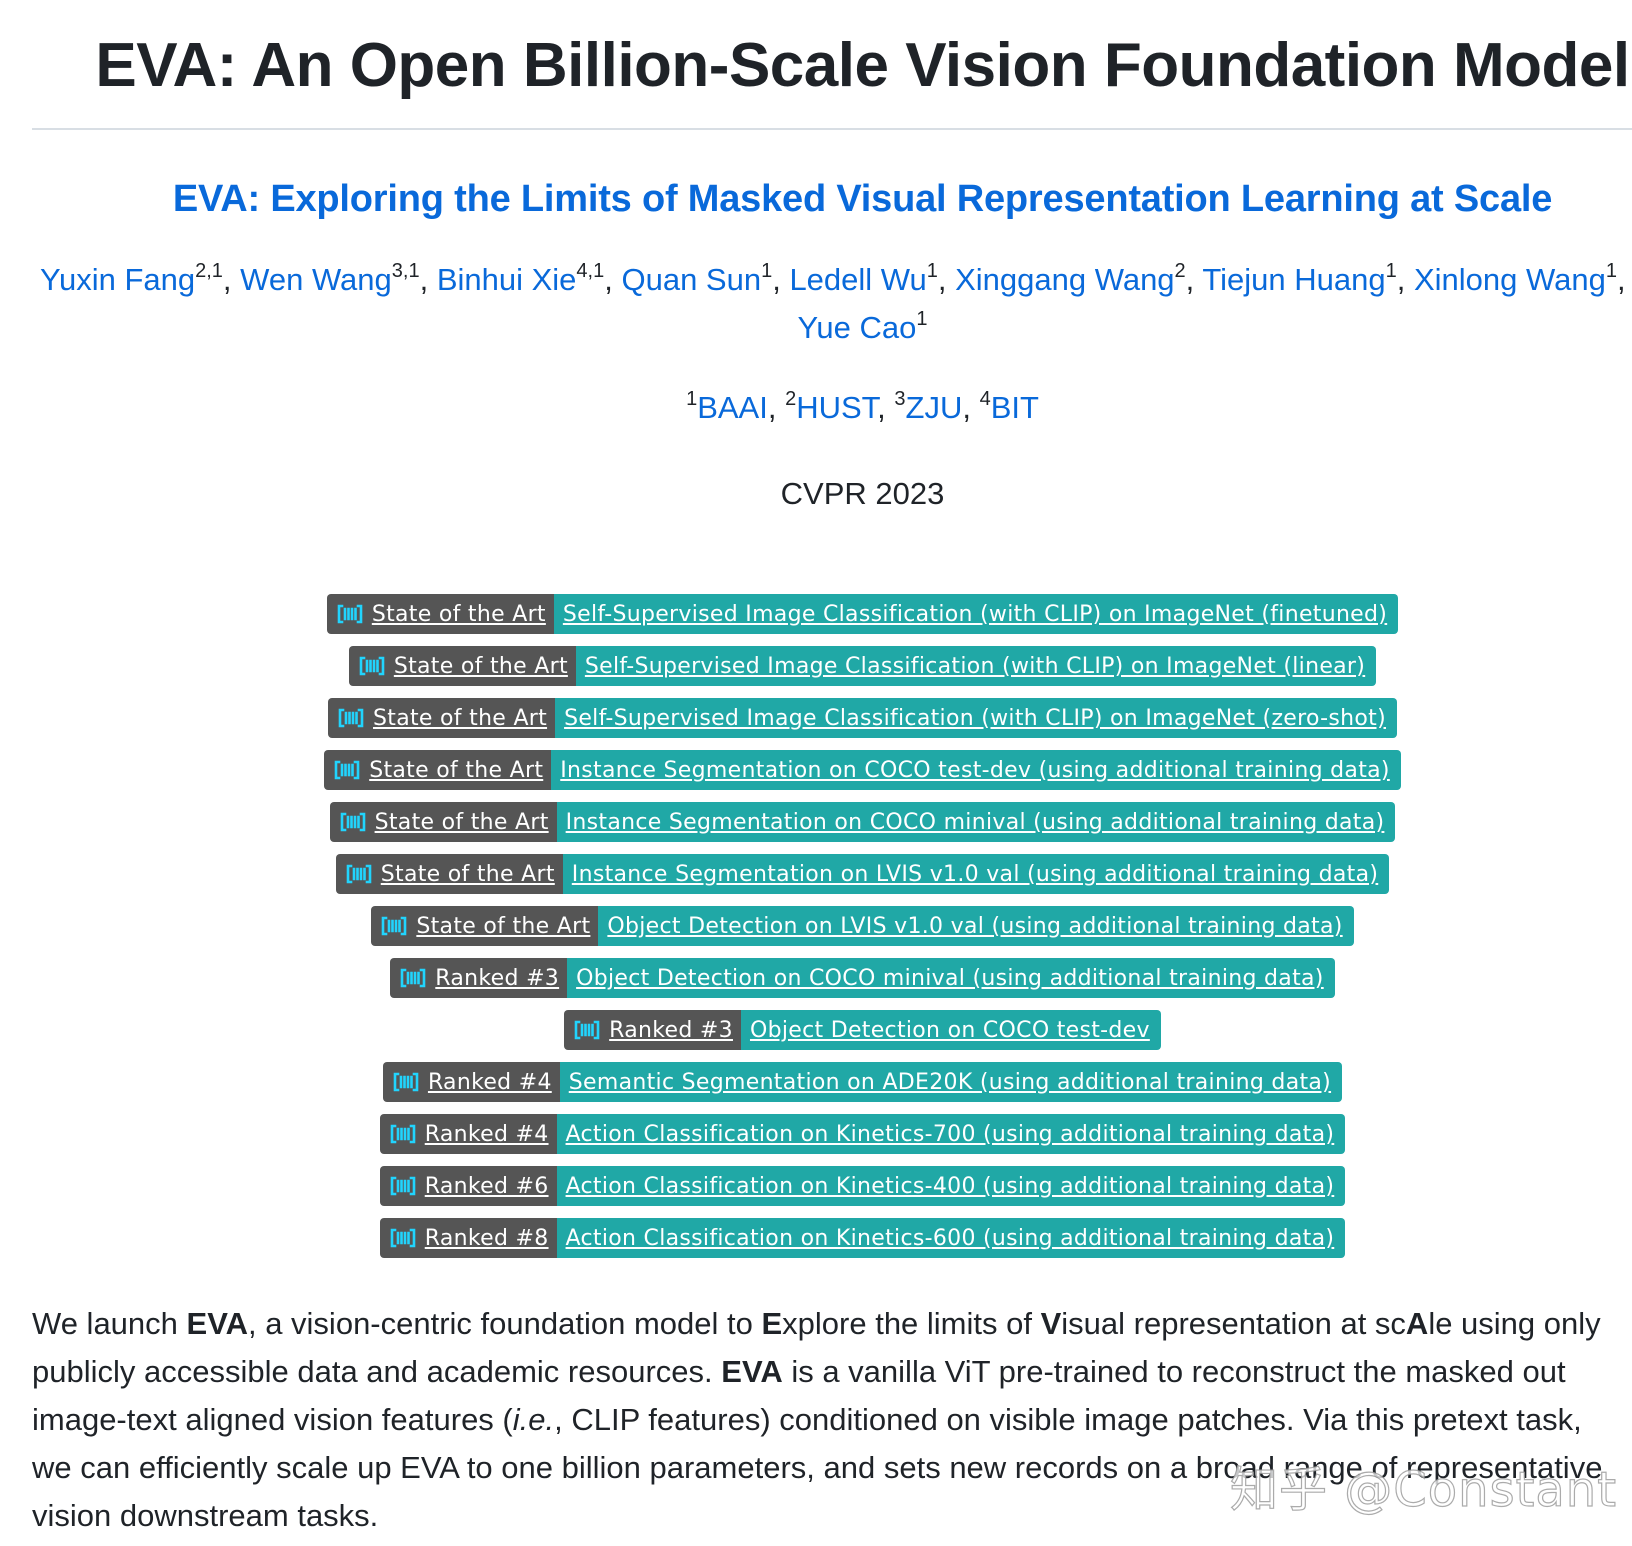  Describe the element at coordinates (772, 1323) in the screenshot. I see `abstract-emphasis: E` at that location.